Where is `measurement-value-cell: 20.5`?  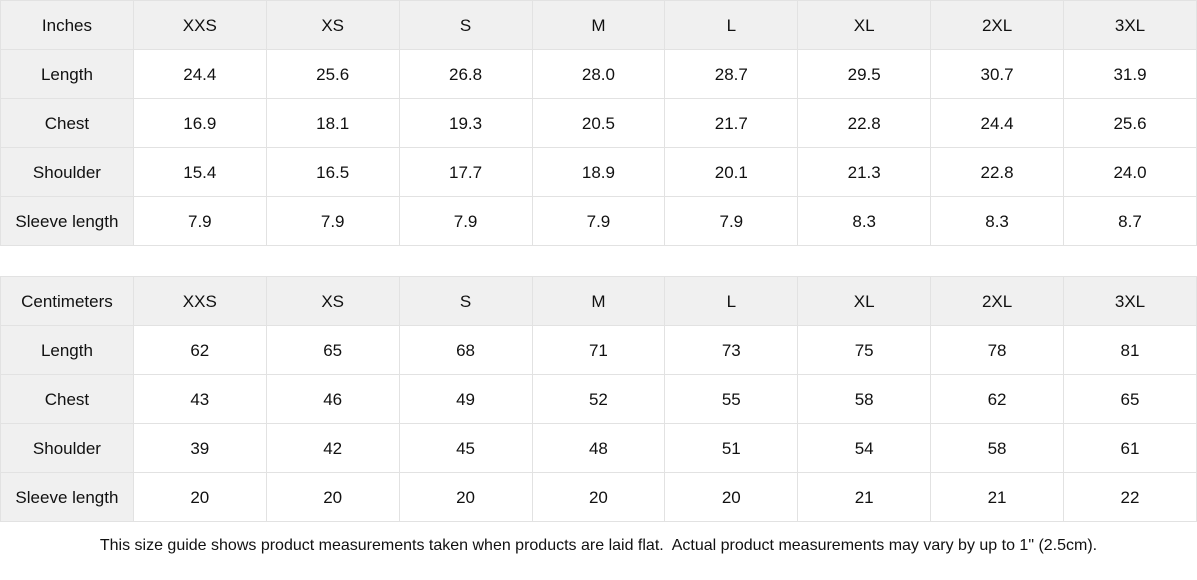
measurement-value-cell: 20.5 is located at coordinates (598, 123).